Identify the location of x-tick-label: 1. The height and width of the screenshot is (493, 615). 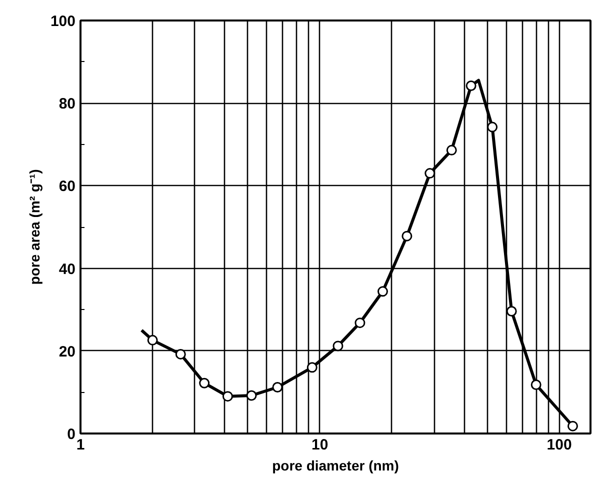
(80, 445).